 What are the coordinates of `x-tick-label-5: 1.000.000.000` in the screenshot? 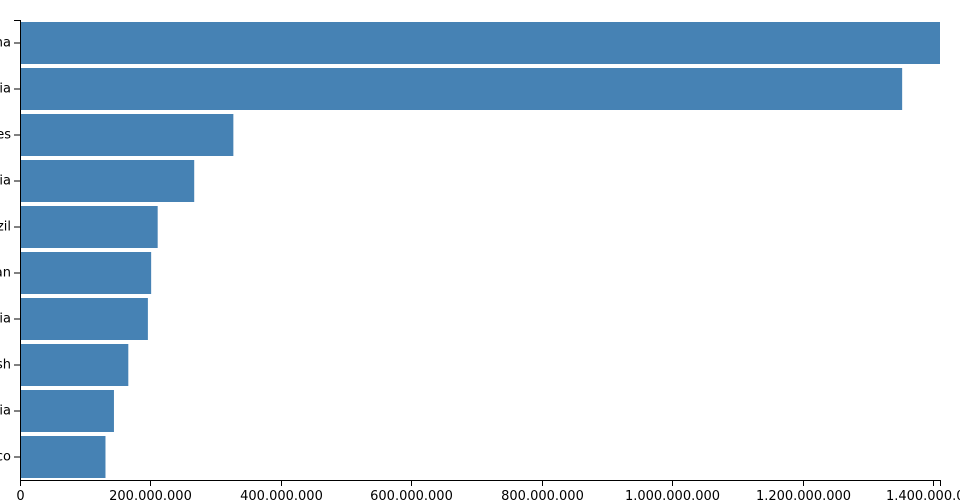 It's located at (672, 494).